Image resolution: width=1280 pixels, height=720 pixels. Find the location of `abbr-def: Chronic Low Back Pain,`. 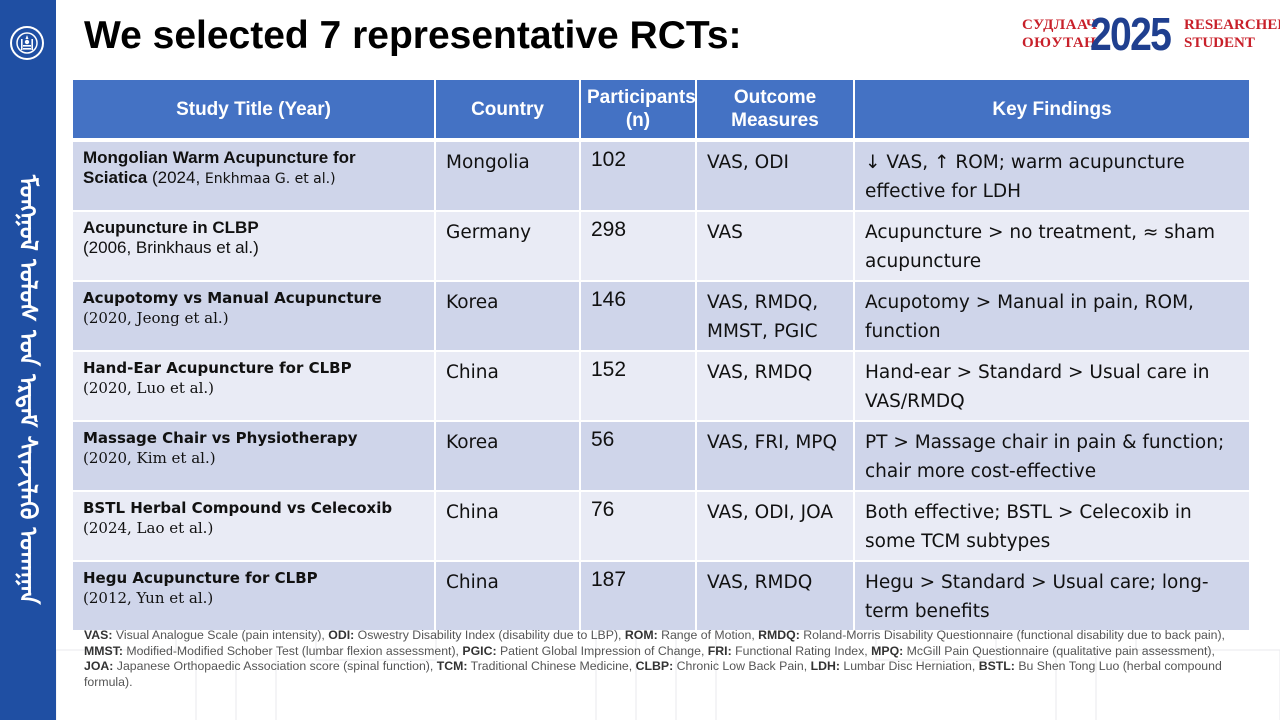

abbr-def: Chronic Low Back Pain, is located at coordinates (742, 666).